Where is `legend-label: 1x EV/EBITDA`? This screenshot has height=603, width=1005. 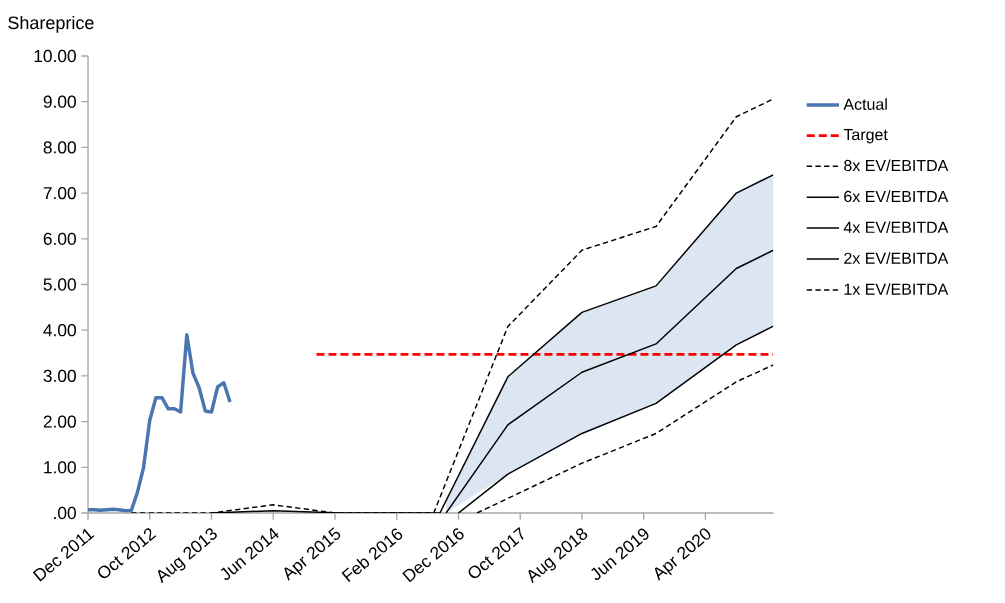 legend-label: 1x EV/EBITDA is located at coordinates (896, 289).